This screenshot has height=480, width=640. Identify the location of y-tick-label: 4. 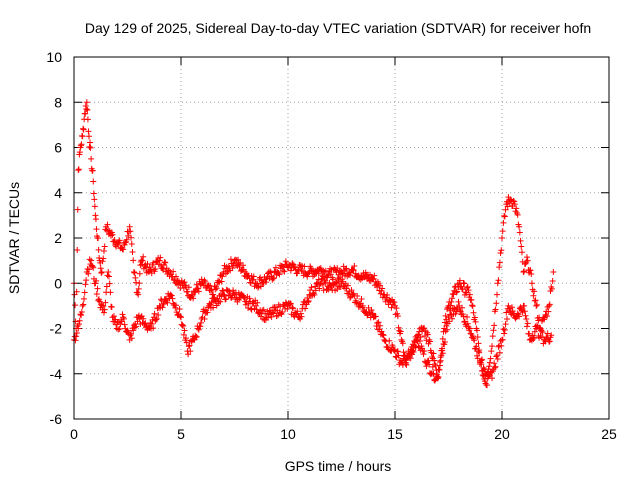
(58, 193).